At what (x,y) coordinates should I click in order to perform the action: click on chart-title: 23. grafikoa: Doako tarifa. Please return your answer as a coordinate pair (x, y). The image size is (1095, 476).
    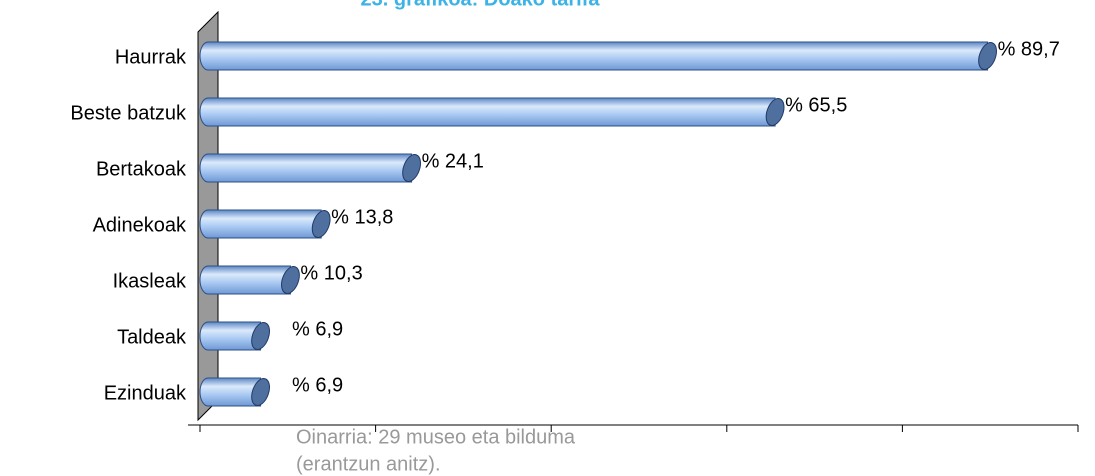
    Looking at the image, I should click on (481, 5).